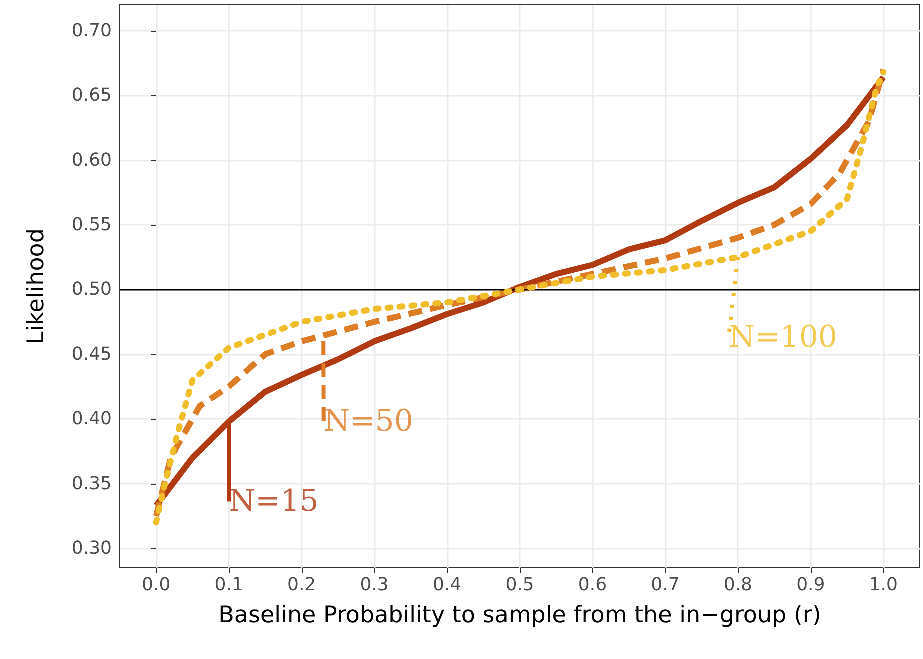  What do you see at coordinates (92, 225) in the screenshot?
I see `y-tick-label: 0.55` at bounding box center [92, 225].